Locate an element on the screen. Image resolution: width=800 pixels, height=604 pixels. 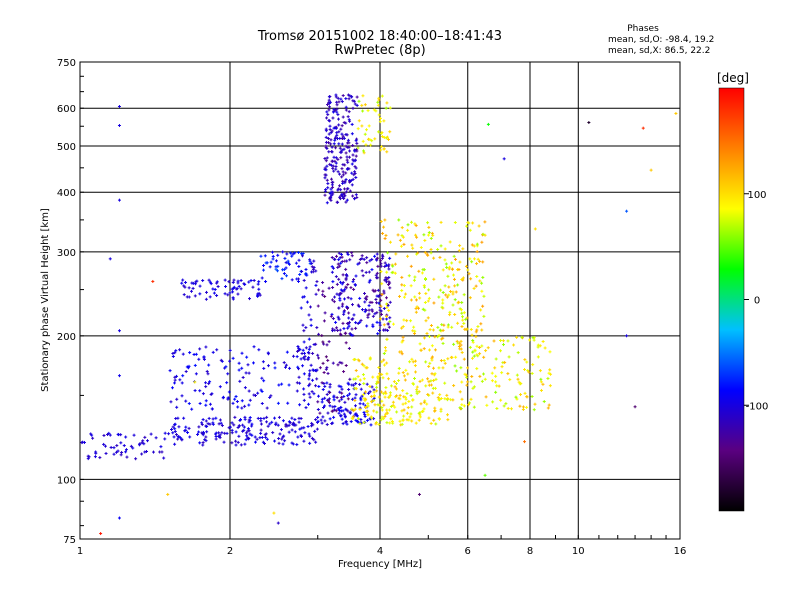
x-tick-label: 8 is located at coordinates (530, 551).